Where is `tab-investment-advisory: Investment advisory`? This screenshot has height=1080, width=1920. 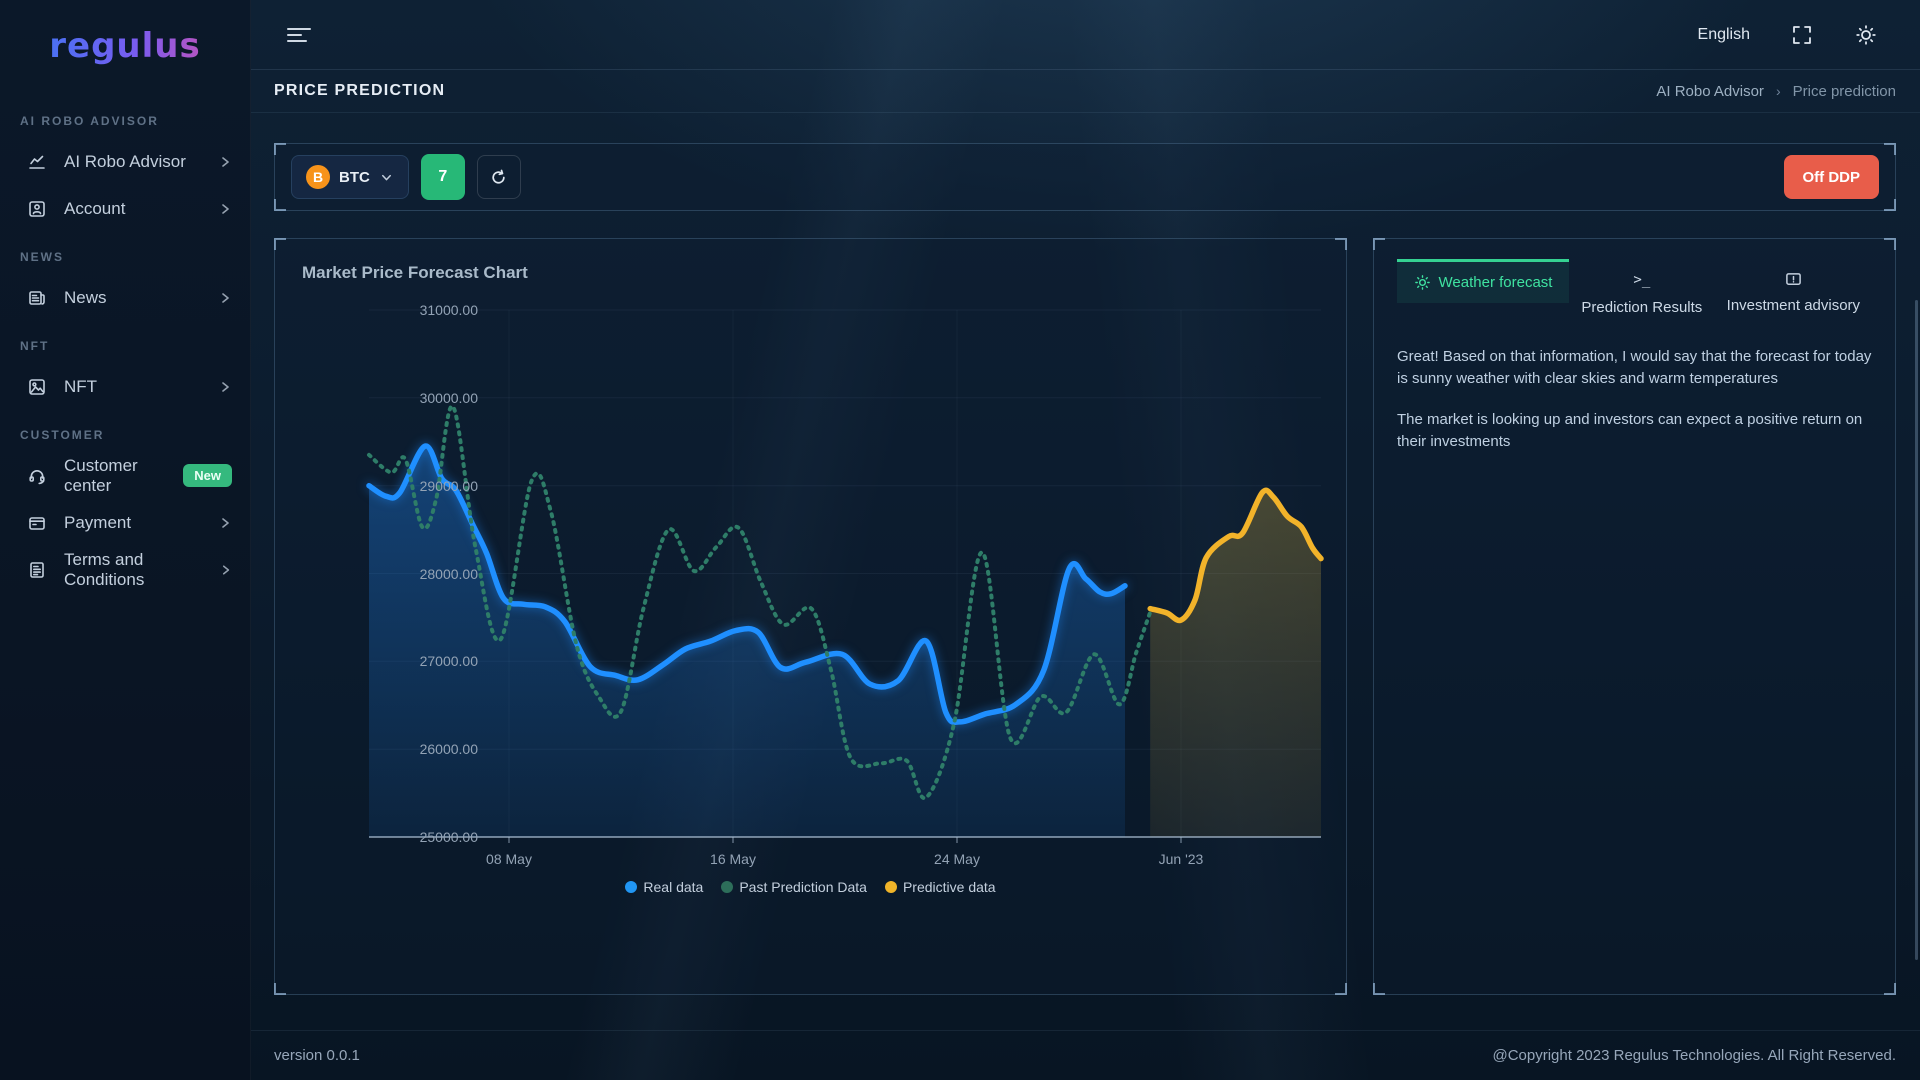 tab-investment-advisory: Investment advisory is located at coordinates (1793, 287).